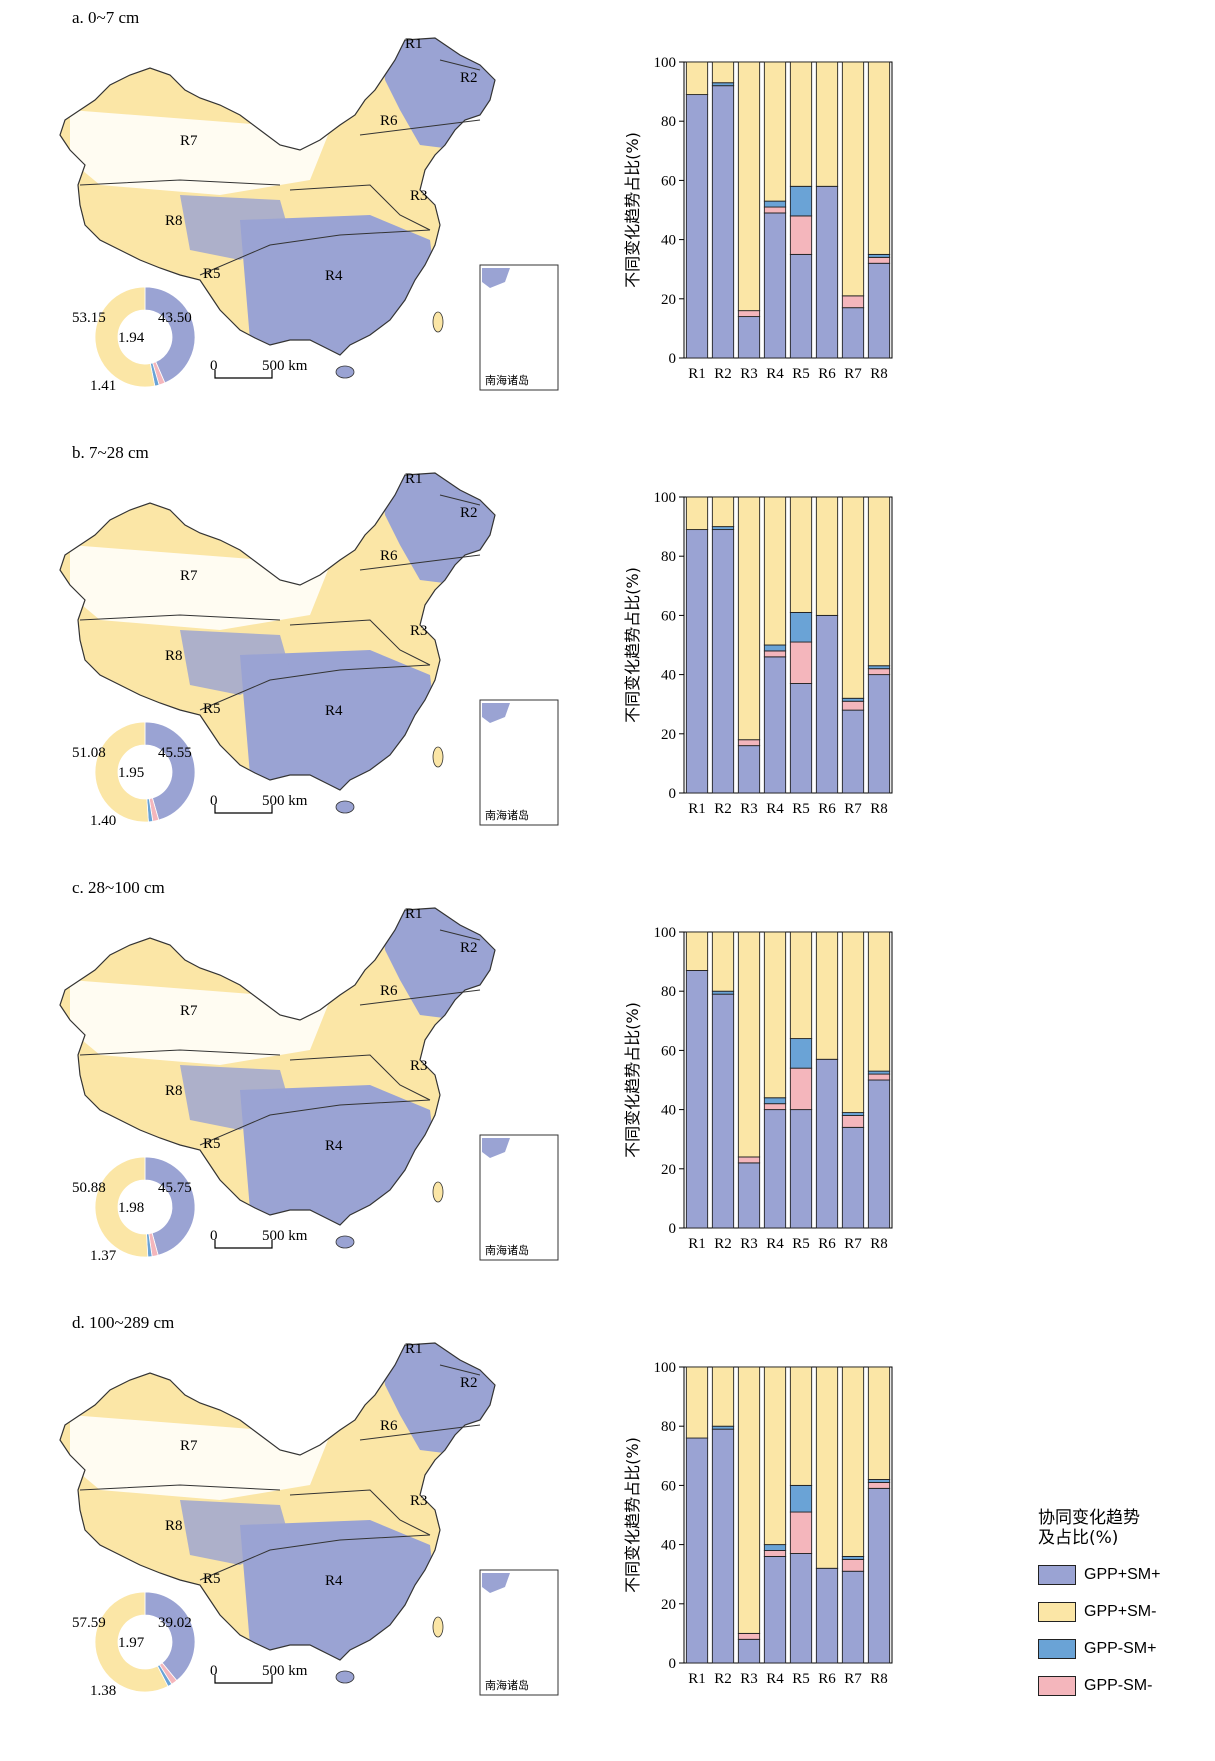 This screenshot has width=1215, height=1761. I want to click on scale-bar, so click(243, 1244).